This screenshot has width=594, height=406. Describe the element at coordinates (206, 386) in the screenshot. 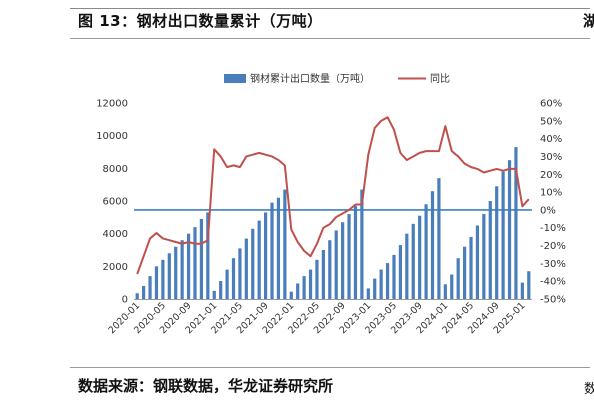

I see `source-note: 数据来源：钢联数据，华龙证券研究所` at that location.